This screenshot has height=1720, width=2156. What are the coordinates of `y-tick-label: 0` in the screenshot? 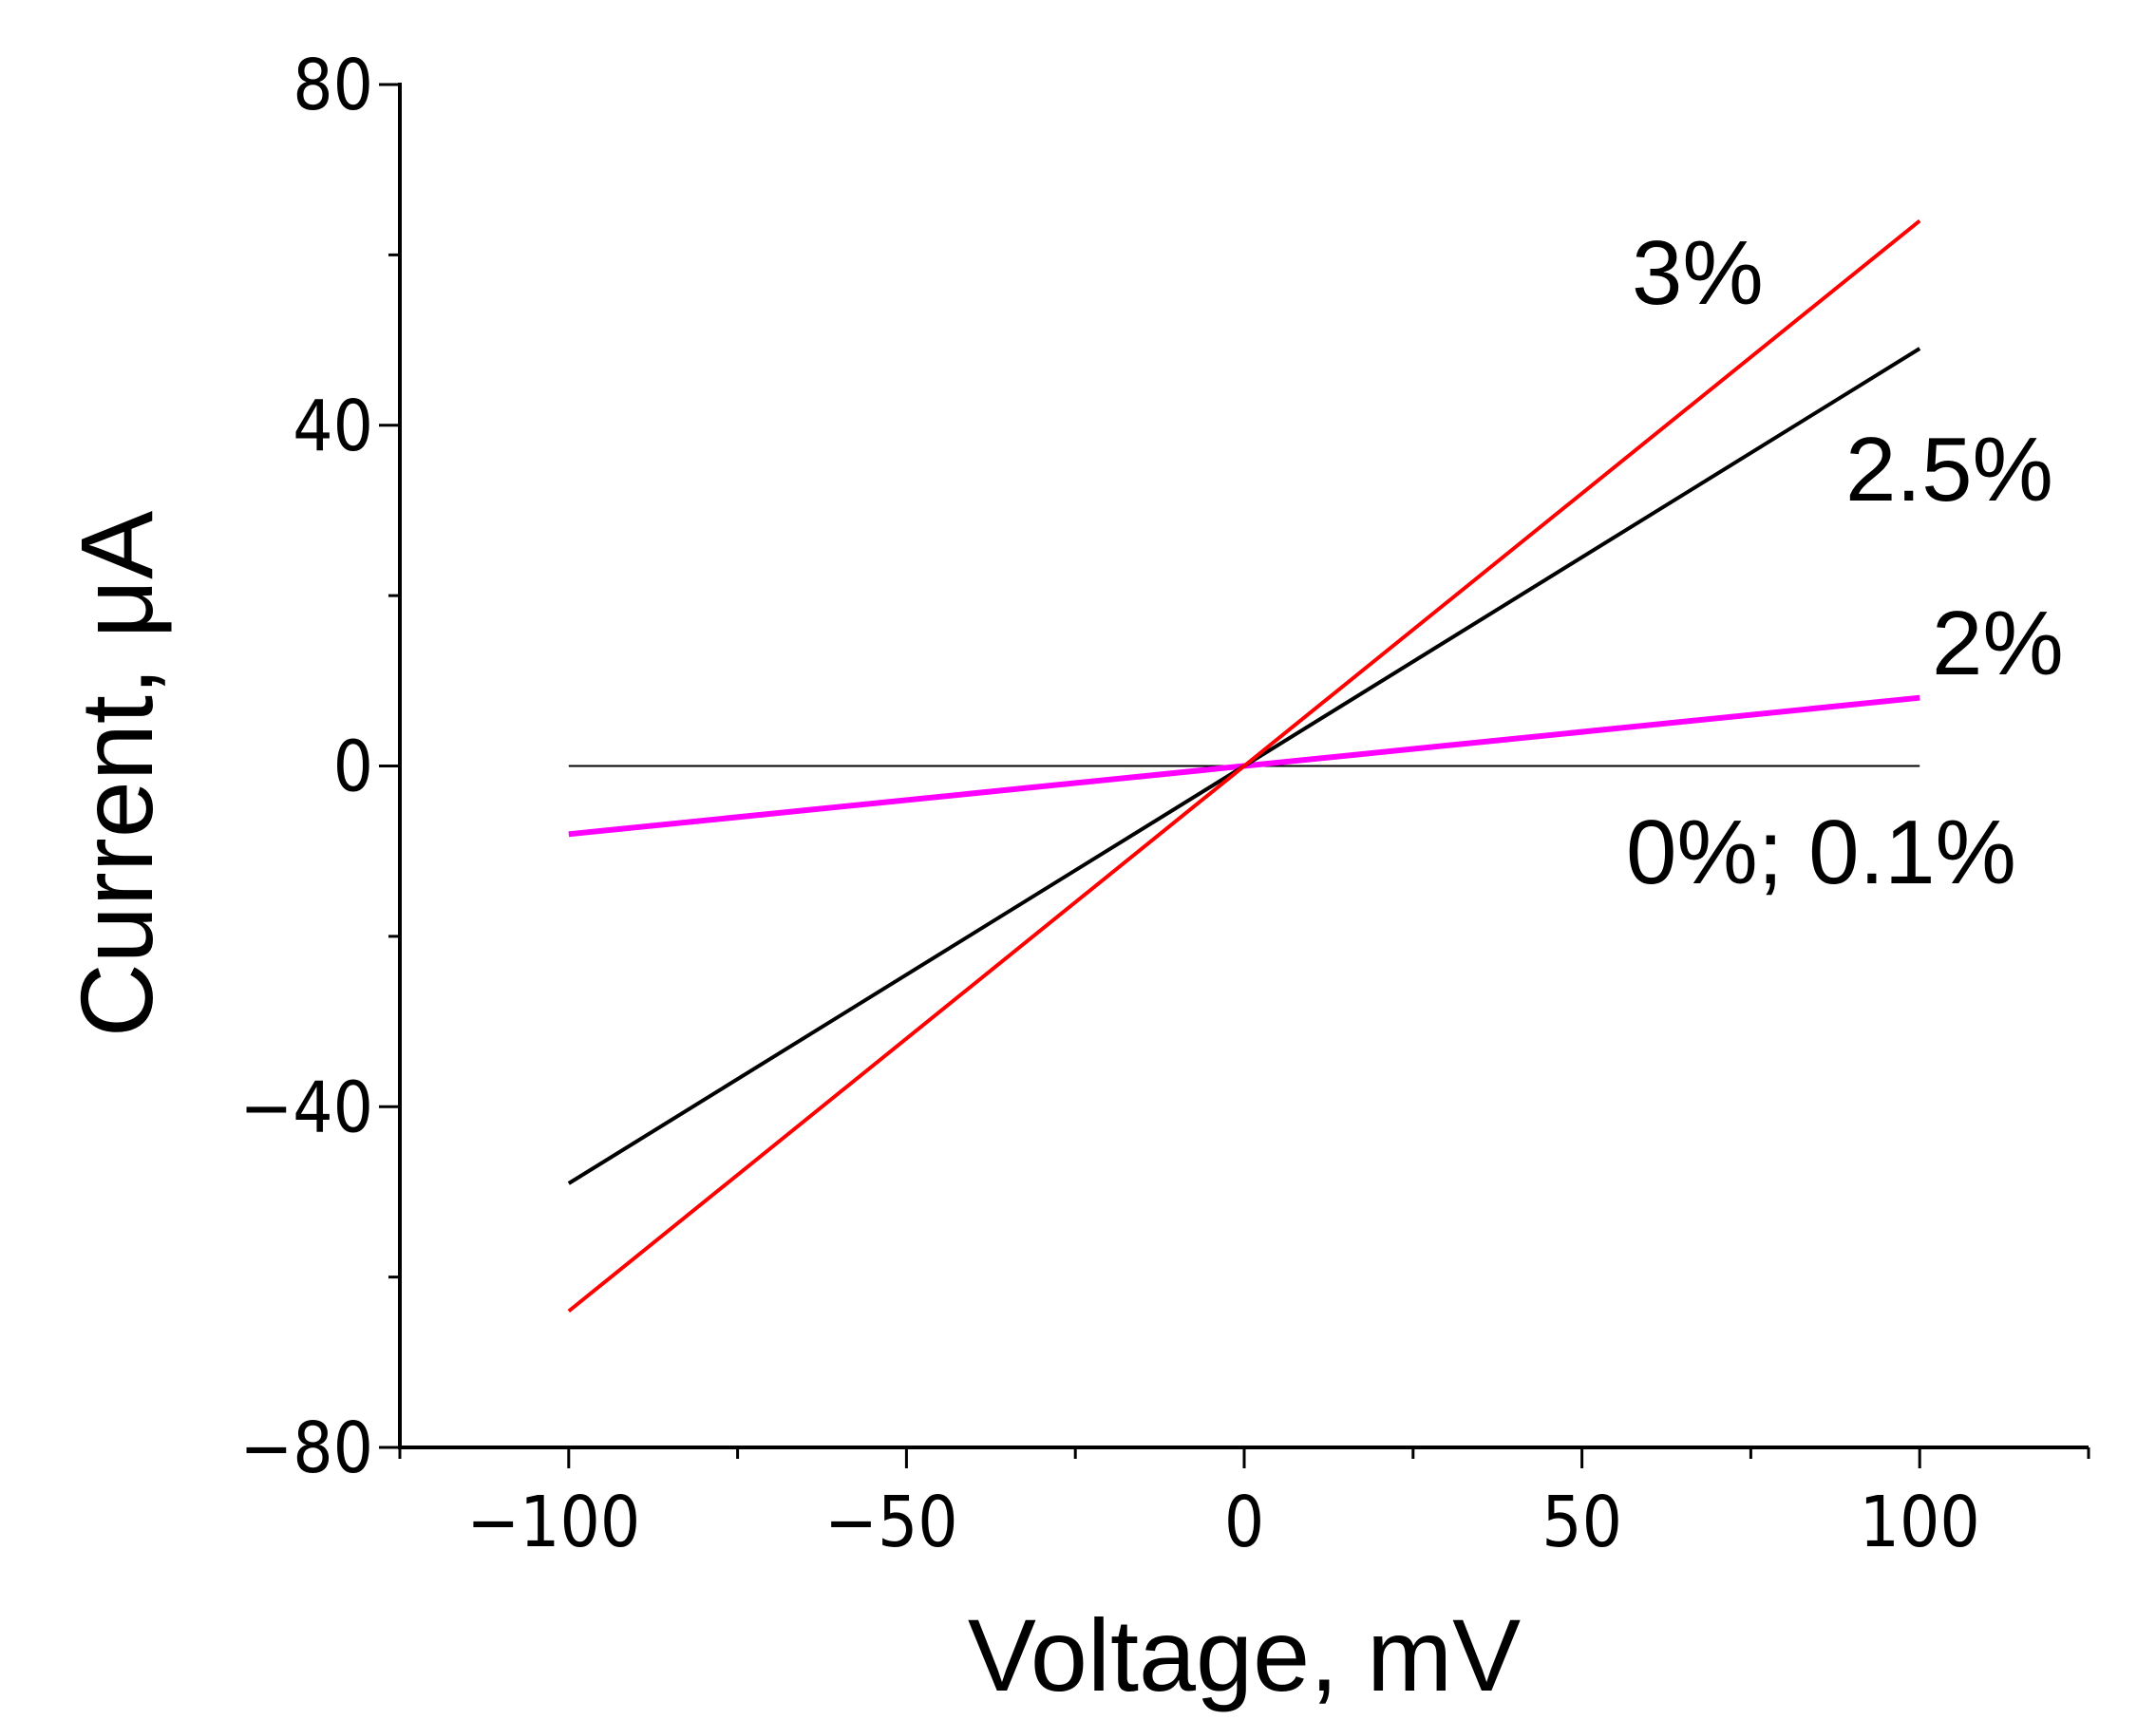 It's located at (353, 767).